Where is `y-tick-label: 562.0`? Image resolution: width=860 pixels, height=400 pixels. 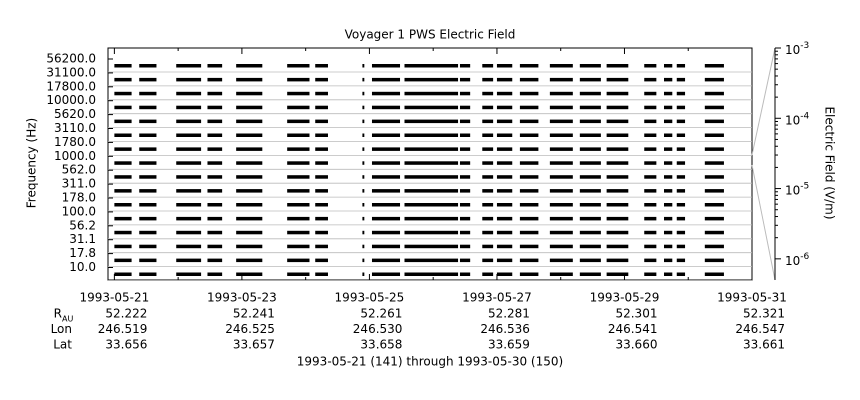 y-tick-label: 562.0 is located at coordinates (79, 170).